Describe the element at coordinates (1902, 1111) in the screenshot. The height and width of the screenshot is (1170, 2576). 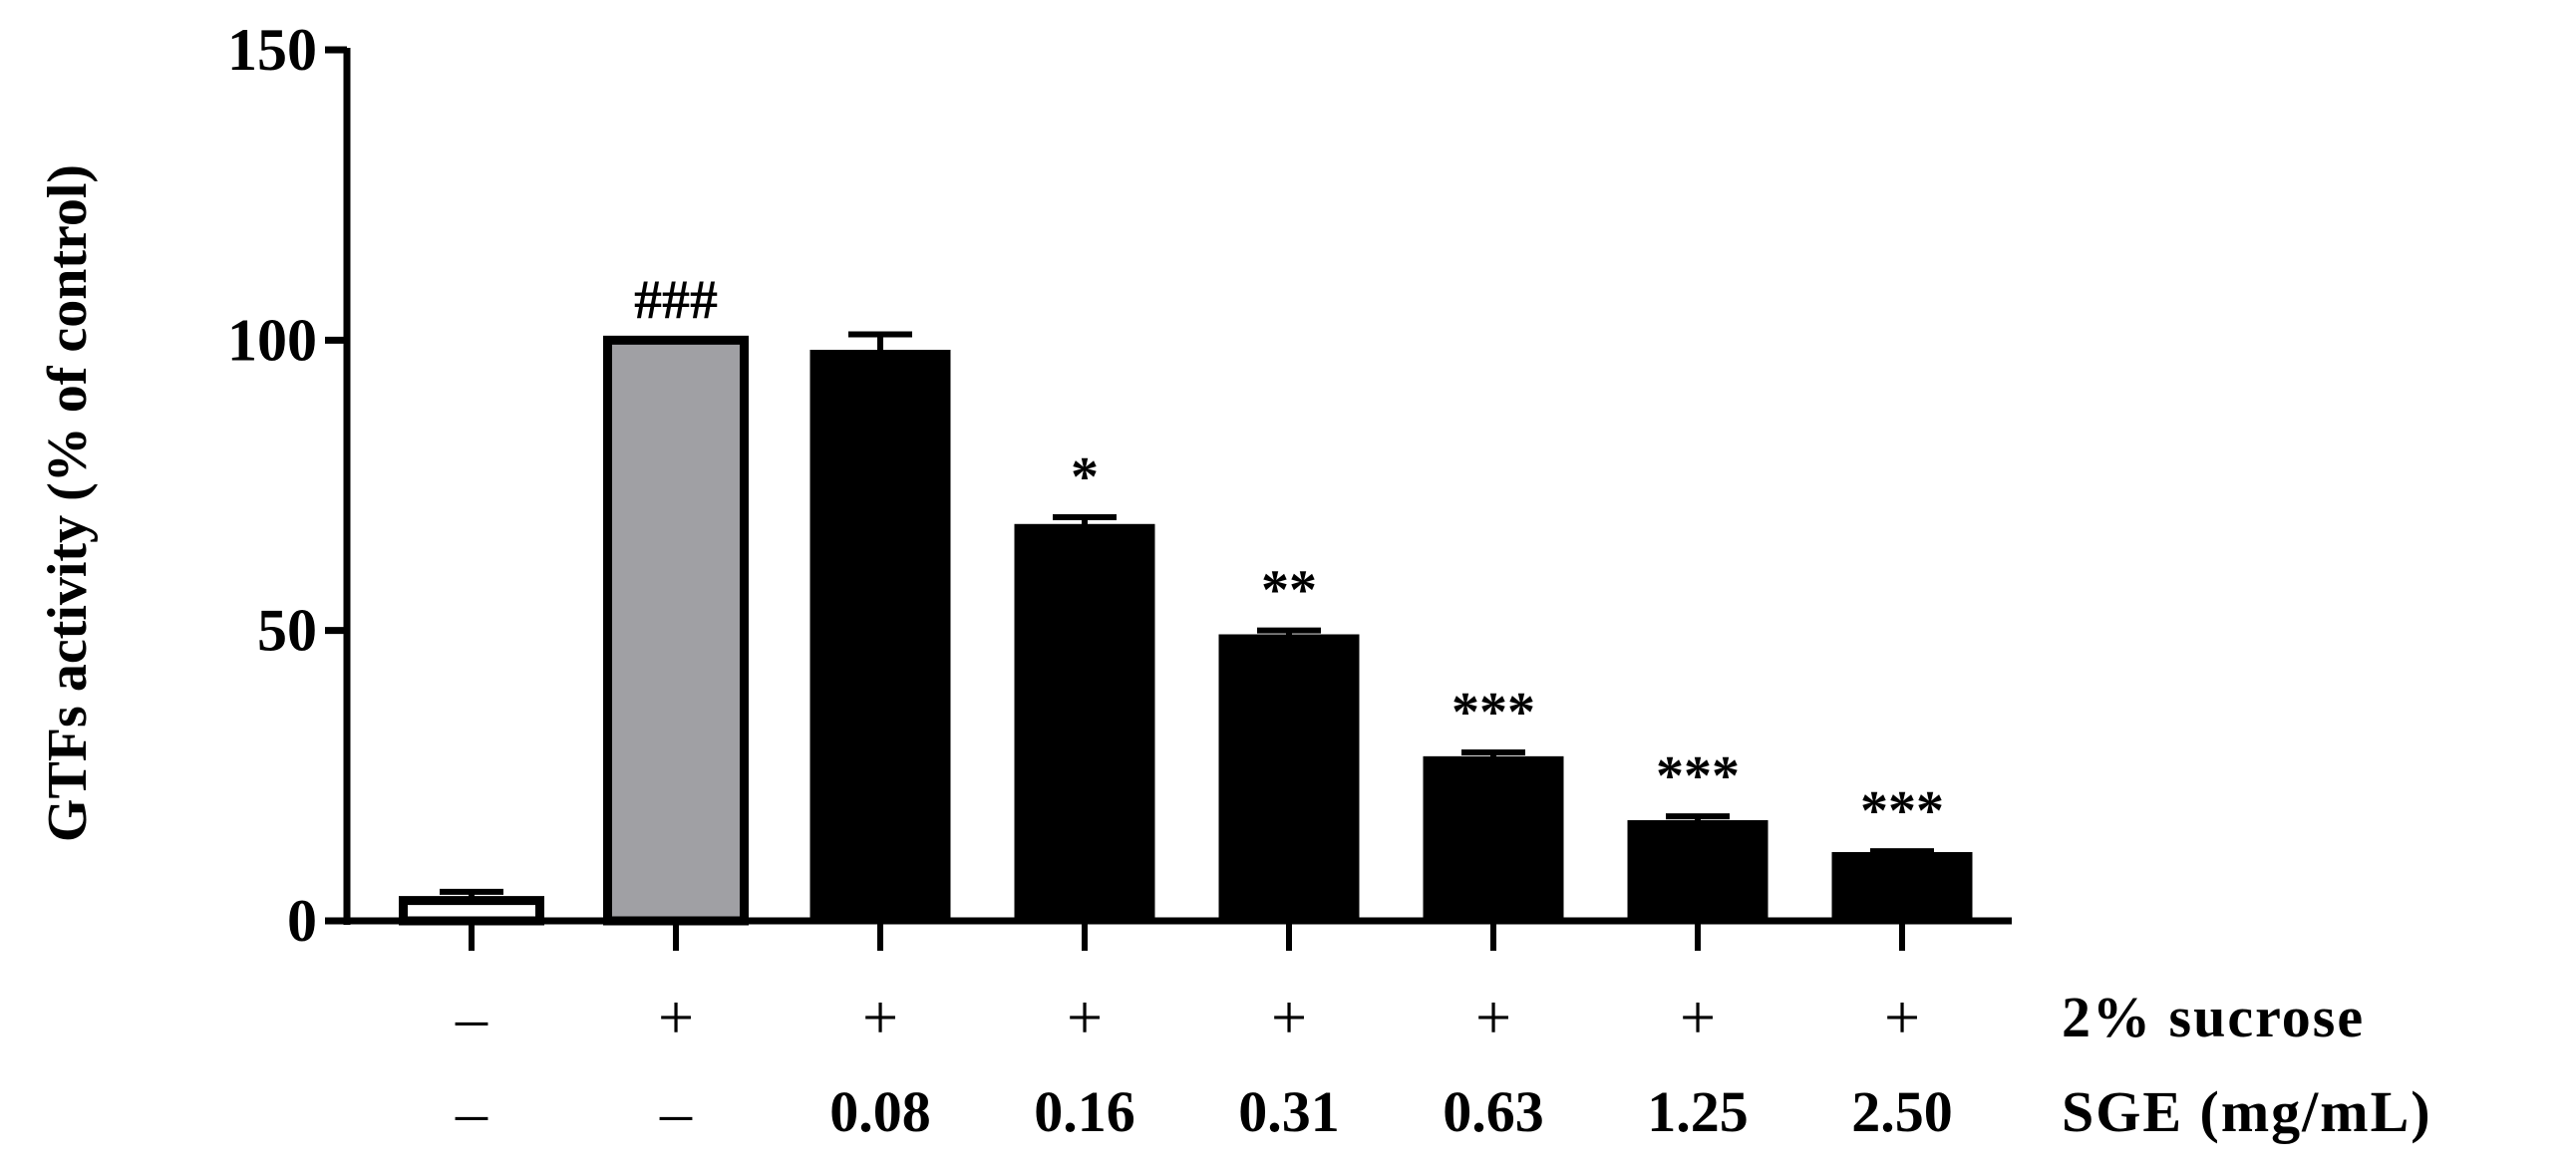
I see `condition-value: 2.50` at that location.